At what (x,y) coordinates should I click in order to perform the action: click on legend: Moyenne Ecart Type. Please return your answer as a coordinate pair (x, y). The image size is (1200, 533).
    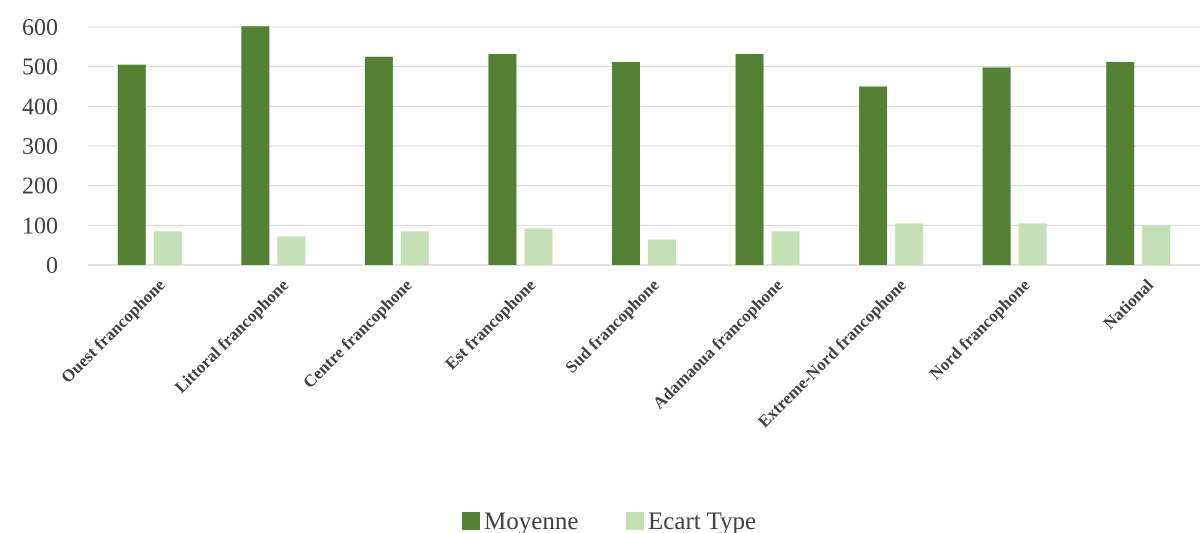
    Looking at the image, I should click on (609, 520).